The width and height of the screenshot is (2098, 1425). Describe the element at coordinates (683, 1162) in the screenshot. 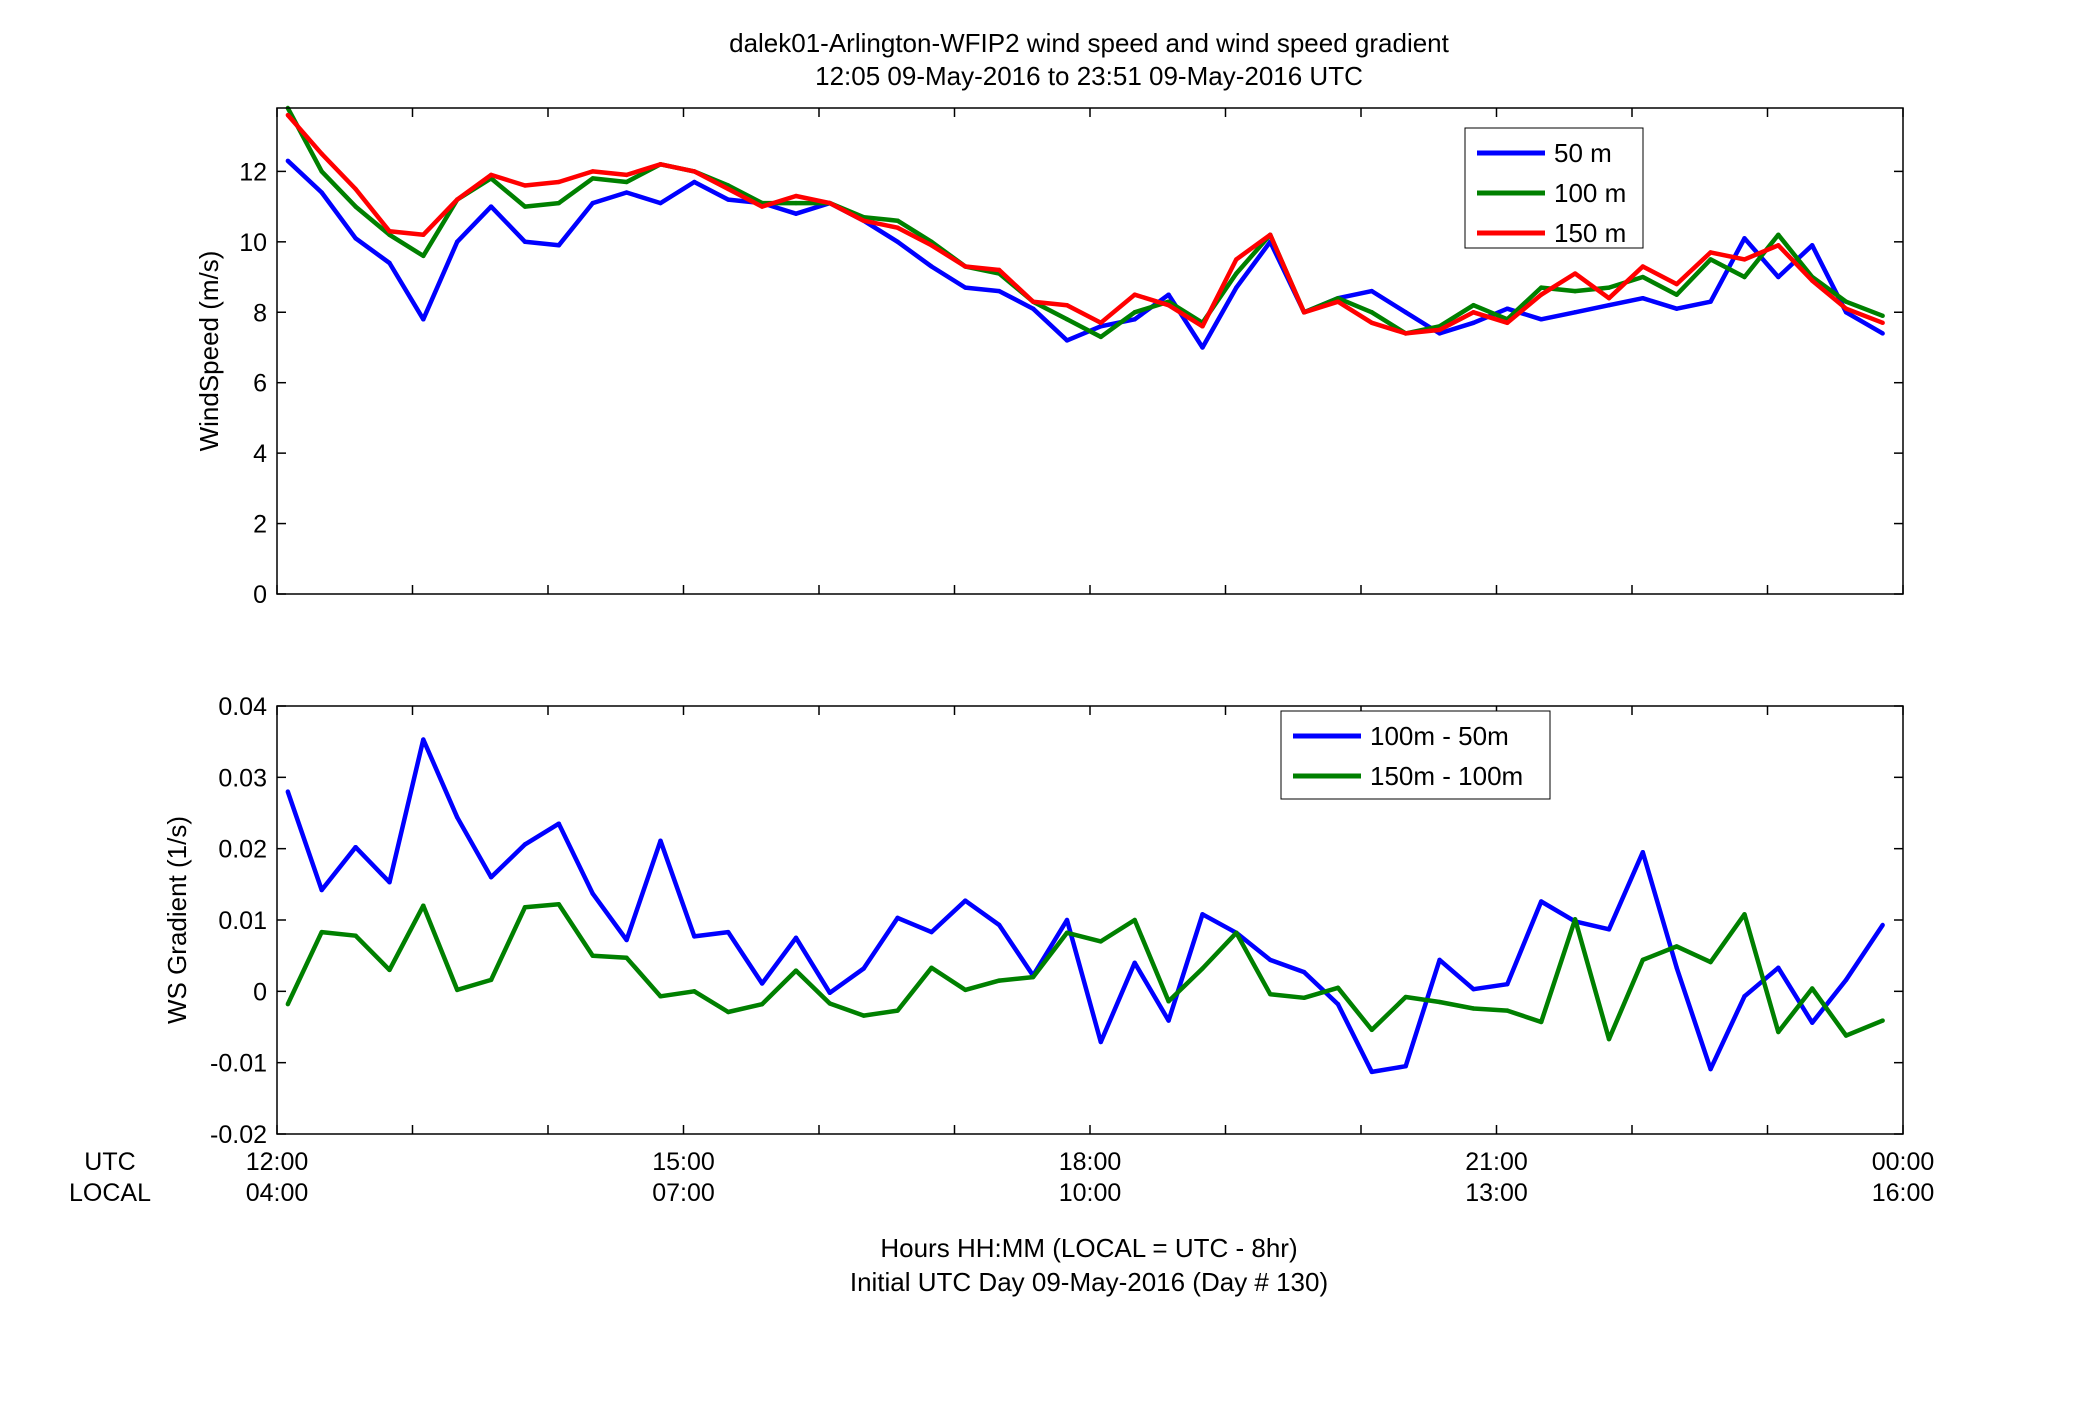

I see `x-tick-label-utc: 15:00` at that location.